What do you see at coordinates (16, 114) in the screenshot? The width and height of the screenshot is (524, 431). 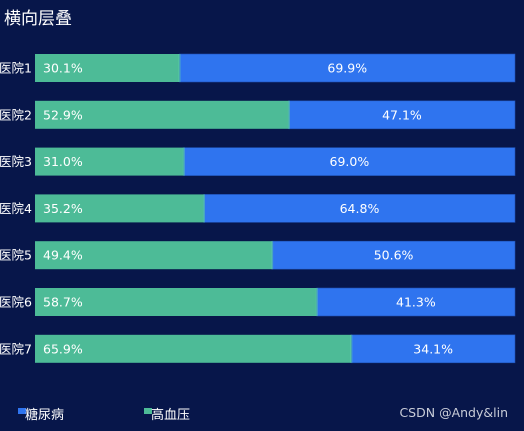 I see `y-tick-label-2: 医院2` at bounding box center [16, 114].